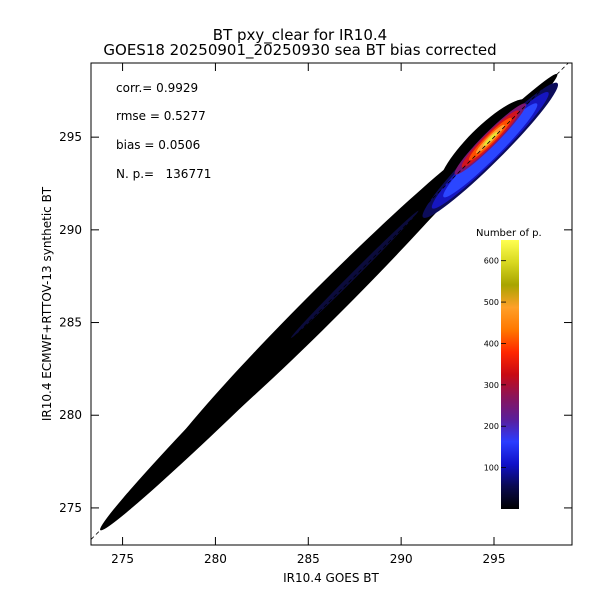 The image size is (600, 600). Describe the element at coordinates (491, 302) in the screenshot. I see `colorbar-tick-label: 500` at that location.